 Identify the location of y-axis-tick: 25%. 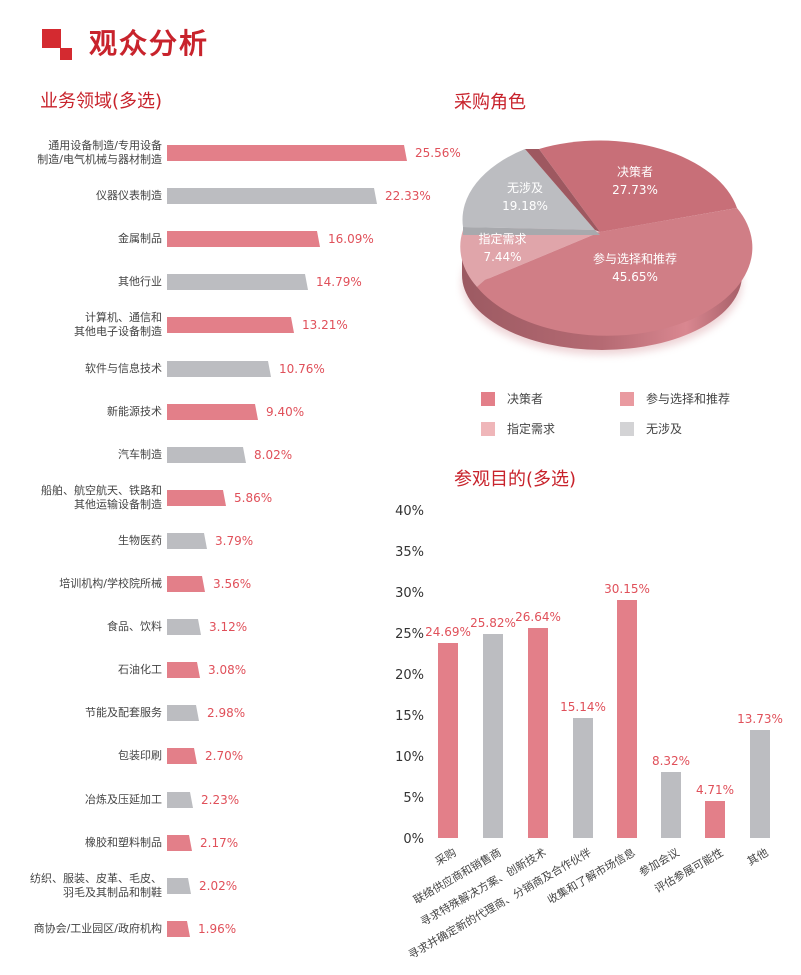
(409, 634).